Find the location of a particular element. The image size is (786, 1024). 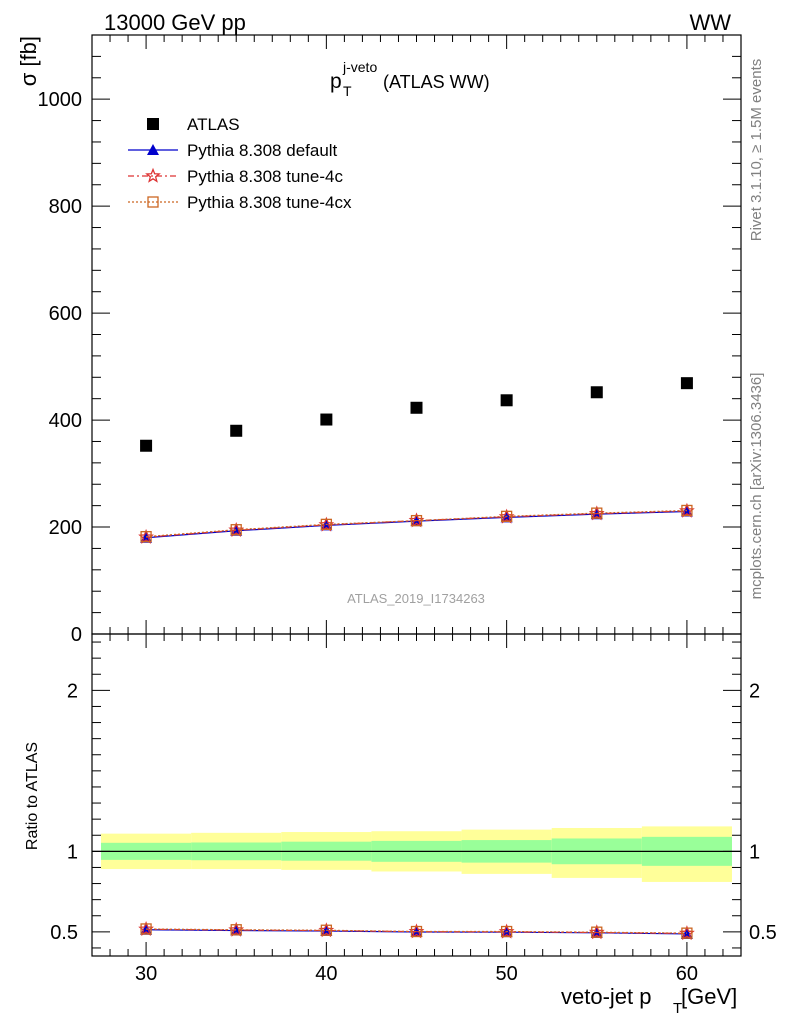

xlabel-rest: [GeV] is located at coordinates (709, 996).